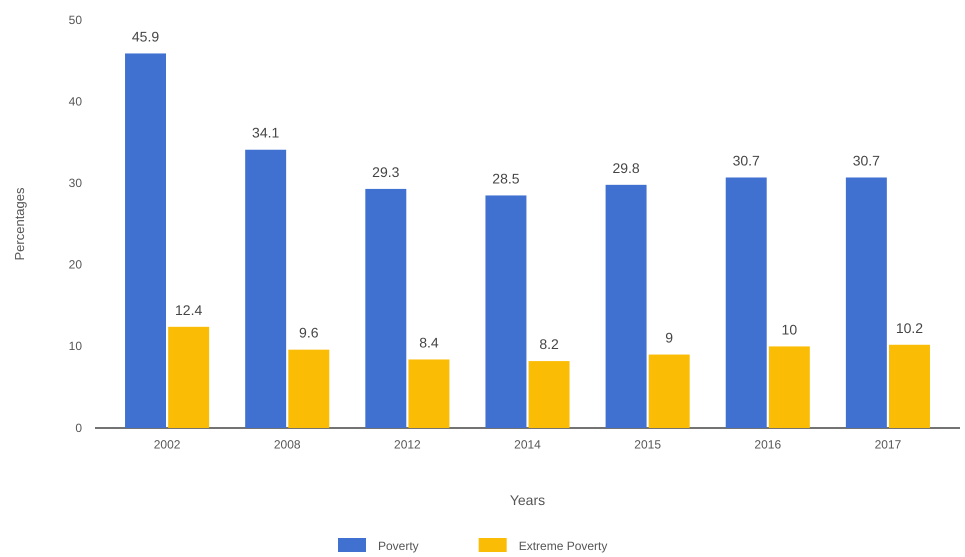  I want to click on data-label: 12.4, so click(188, 310).